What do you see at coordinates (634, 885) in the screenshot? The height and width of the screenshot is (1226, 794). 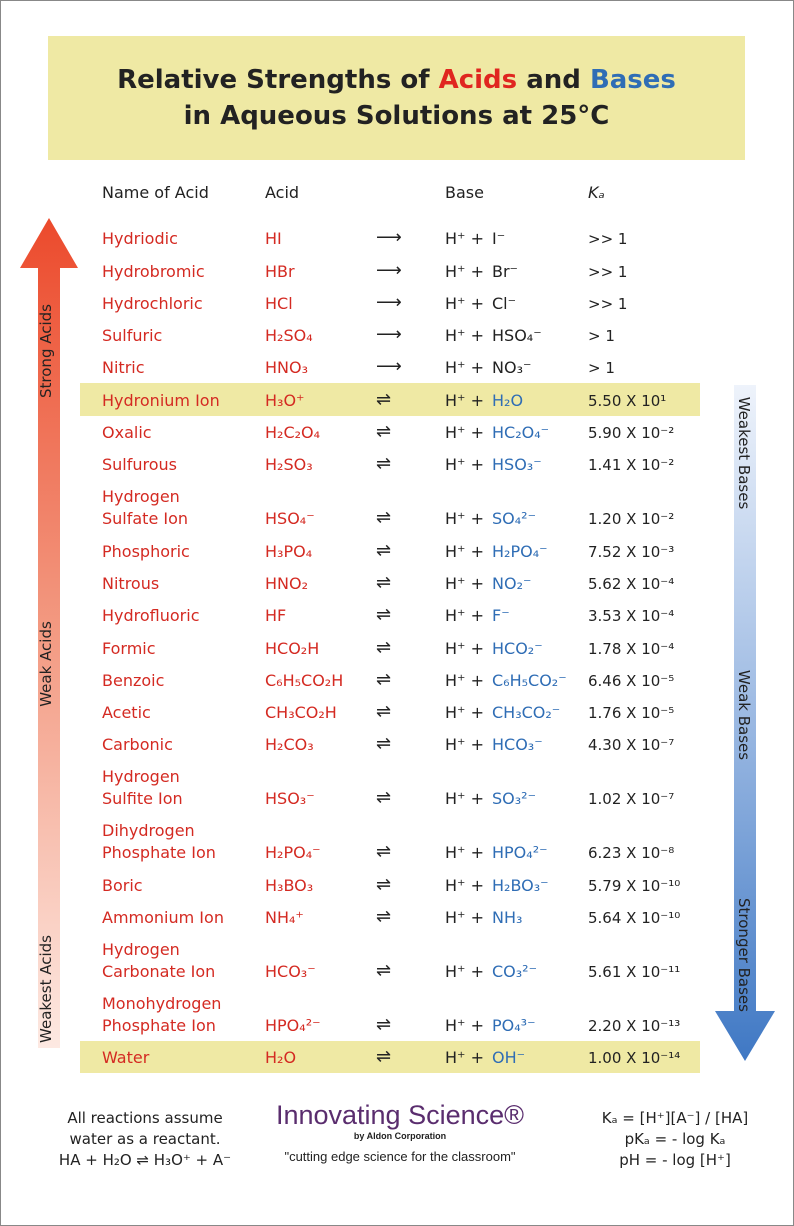 I see `ka-value: 5.79 X 10⁻¹⁰` at bounding box center [634, 885].